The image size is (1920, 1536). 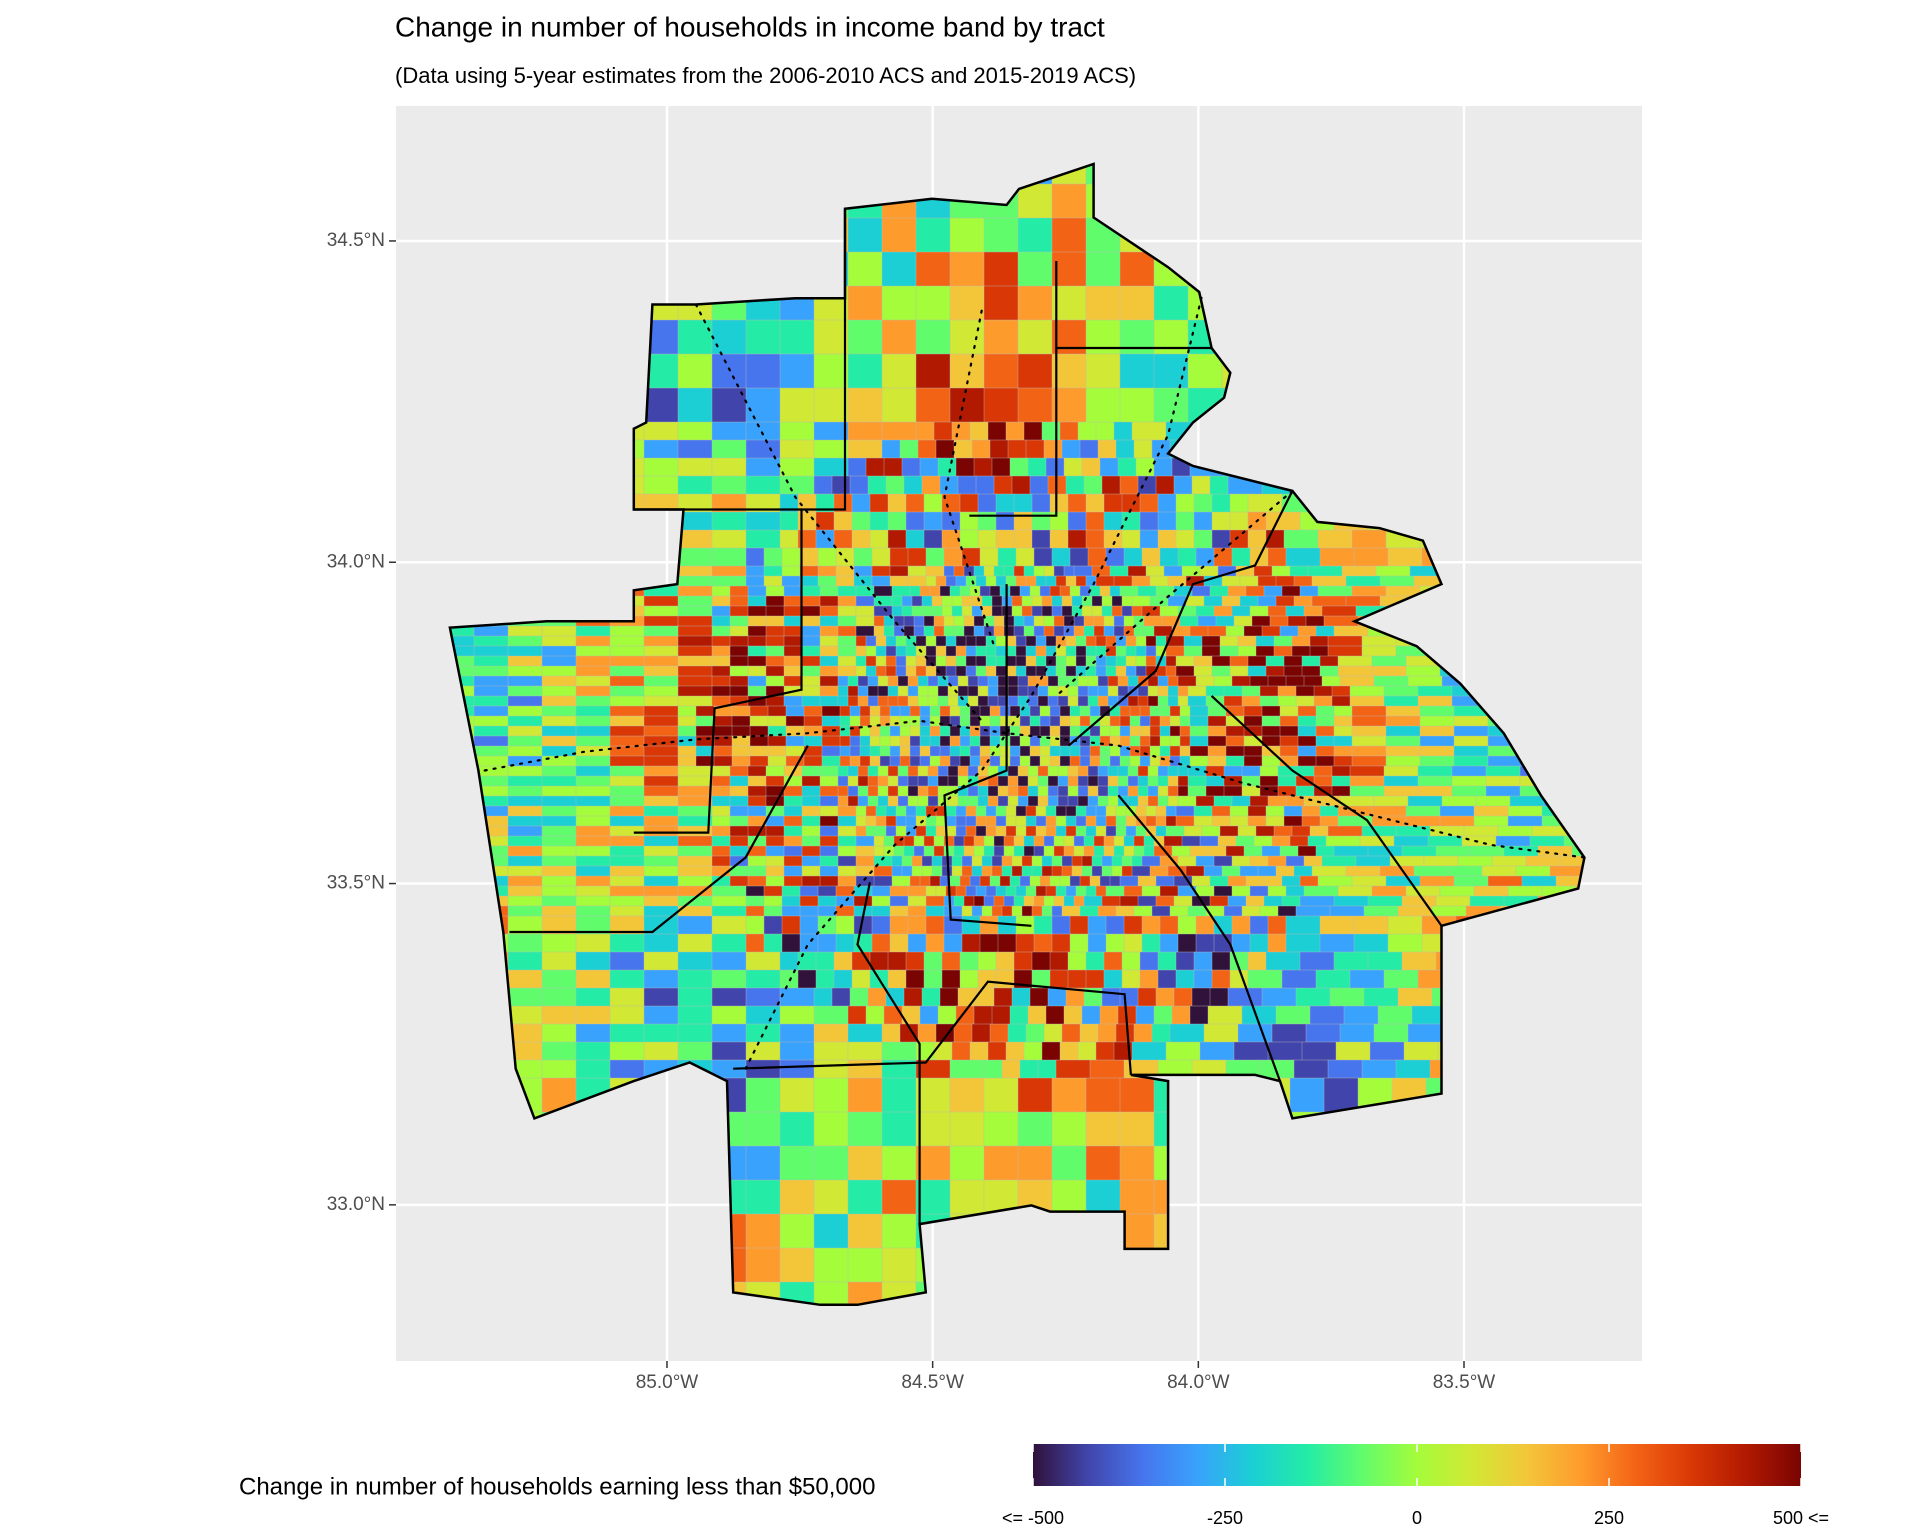 I want to click on county-border, so click(x=932, y=1027).